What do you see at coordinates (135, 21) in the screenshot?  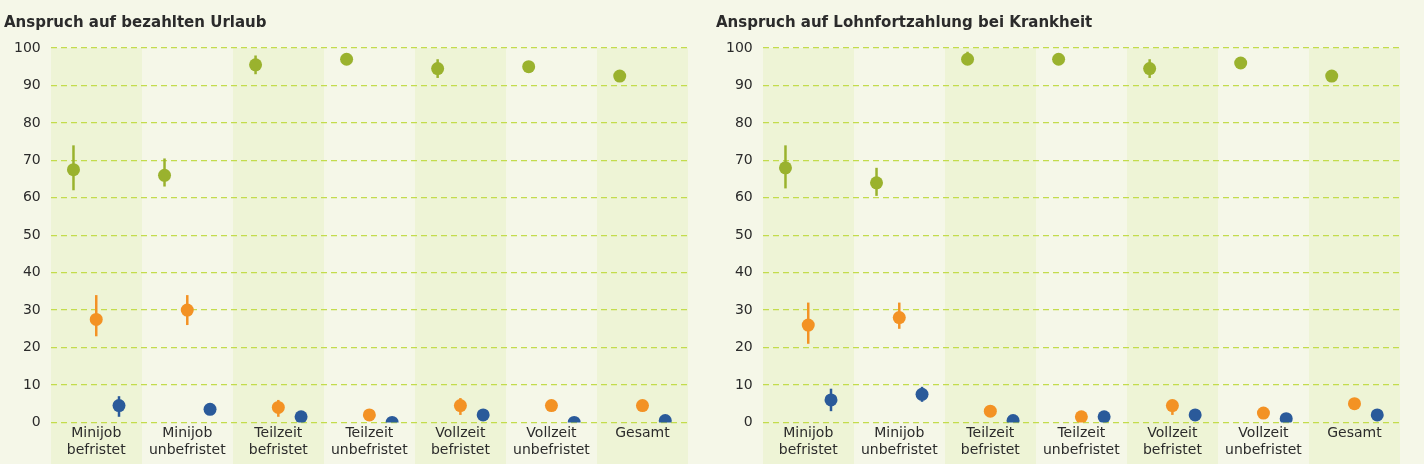 I see `chart-title: Anspruch auf bezahlten Urlaub` at bounding box center [135, 21].